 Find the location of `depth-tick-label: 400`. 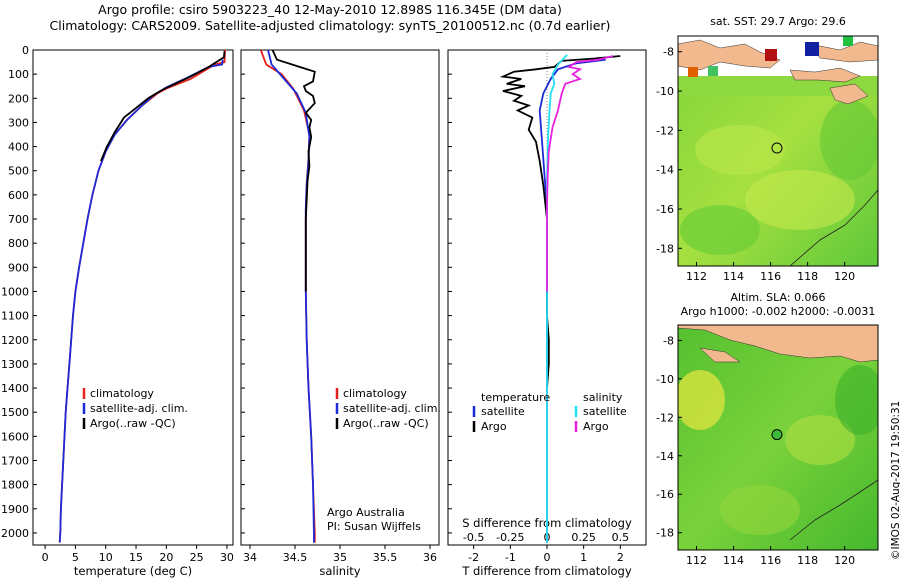

depth-tick-label: 400 is located at coordinates (18, 147).